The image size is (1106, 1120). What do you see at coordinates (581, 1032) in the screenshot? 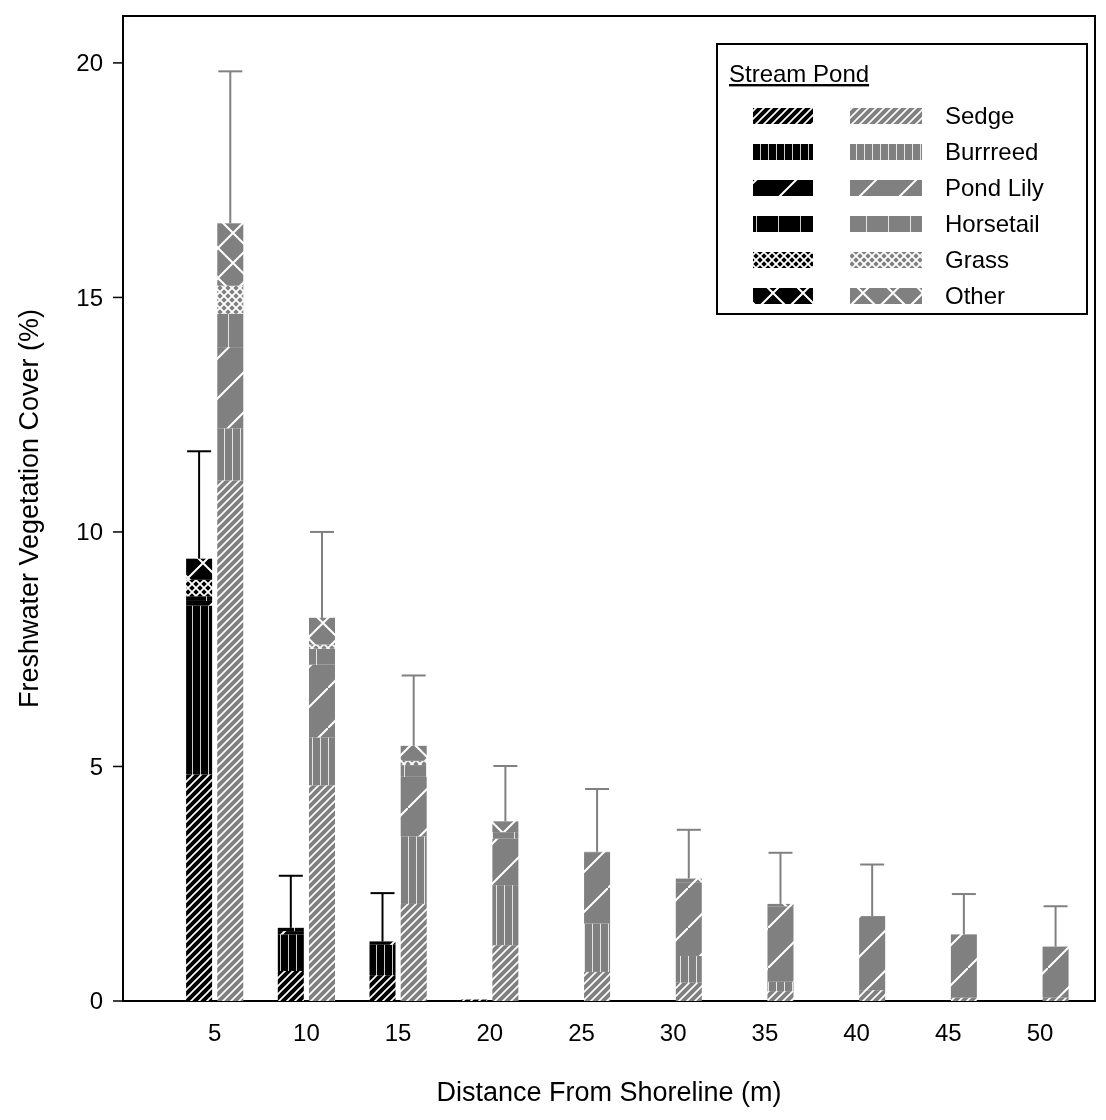
I see `x-tick-label: 25` at bounding box center [581, 1032].